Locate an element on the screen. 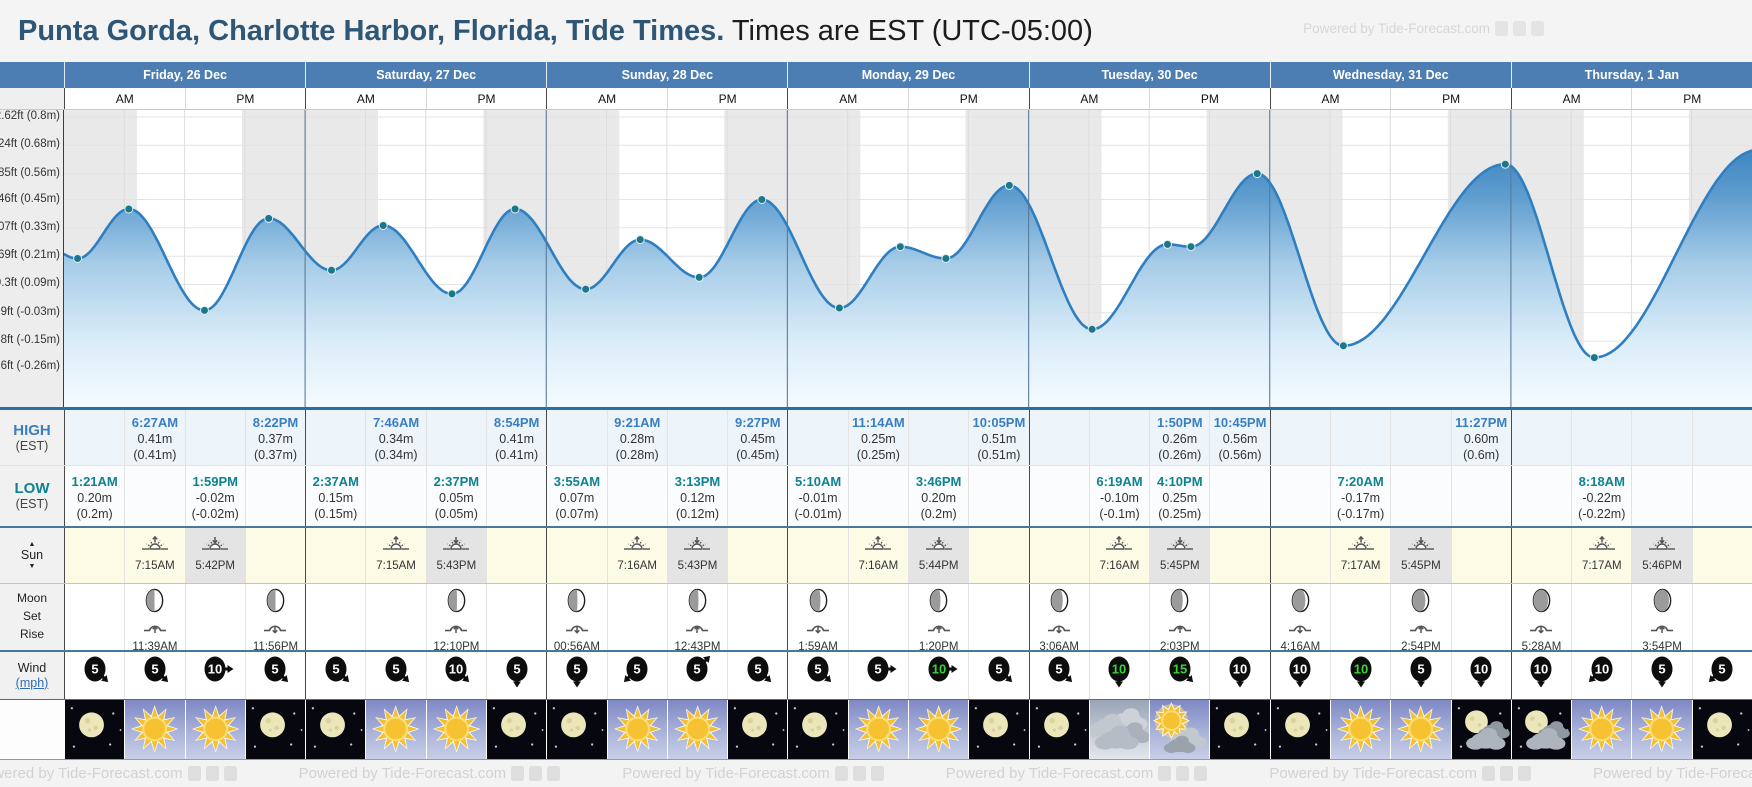 The image size is (1752, 787). y-axis-label: 1.46ft (0.45m) is located at coordinates (30, 199).